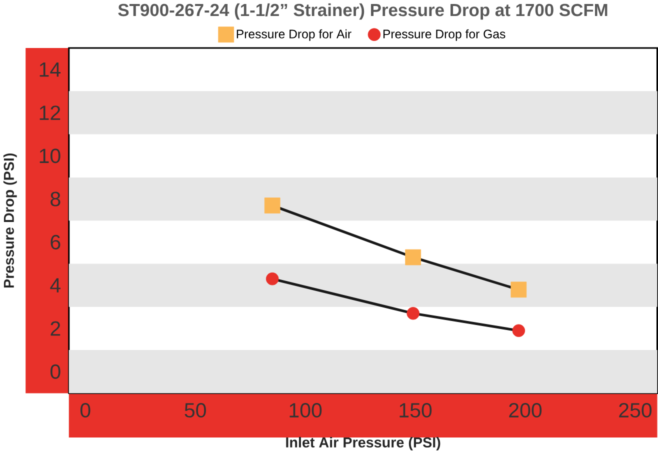 The width and height of the screenshot is (658, 454). Describe the element at coordinates (55, 285) in the screenshot. I see `y-tick-label: 4` at that location.